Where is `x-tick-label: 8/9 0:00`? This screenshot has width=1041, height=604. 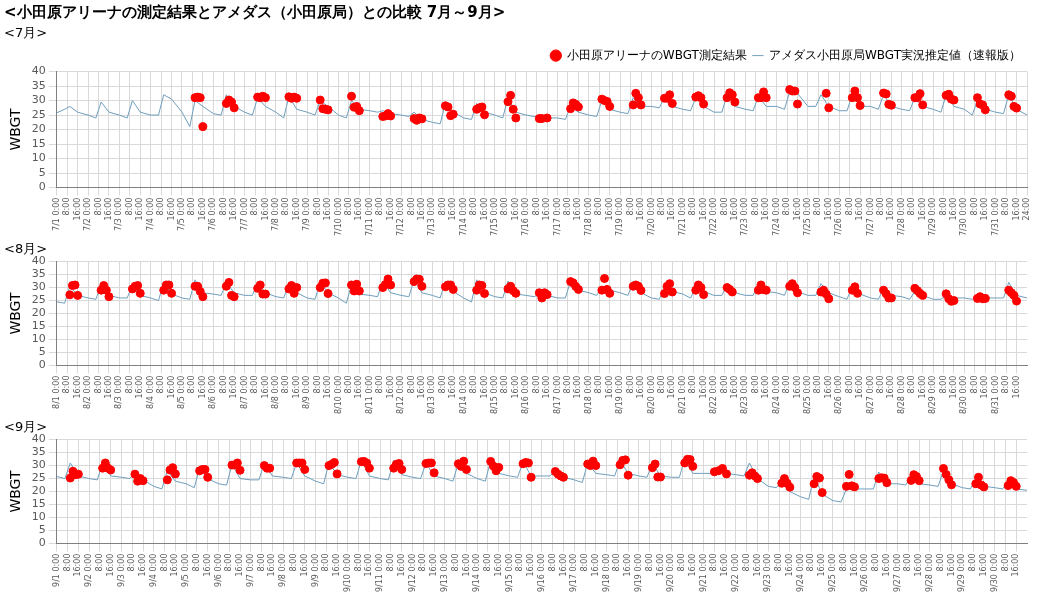
x-tick-label: 8/9 0:00 is located at coordinates (307, 392).